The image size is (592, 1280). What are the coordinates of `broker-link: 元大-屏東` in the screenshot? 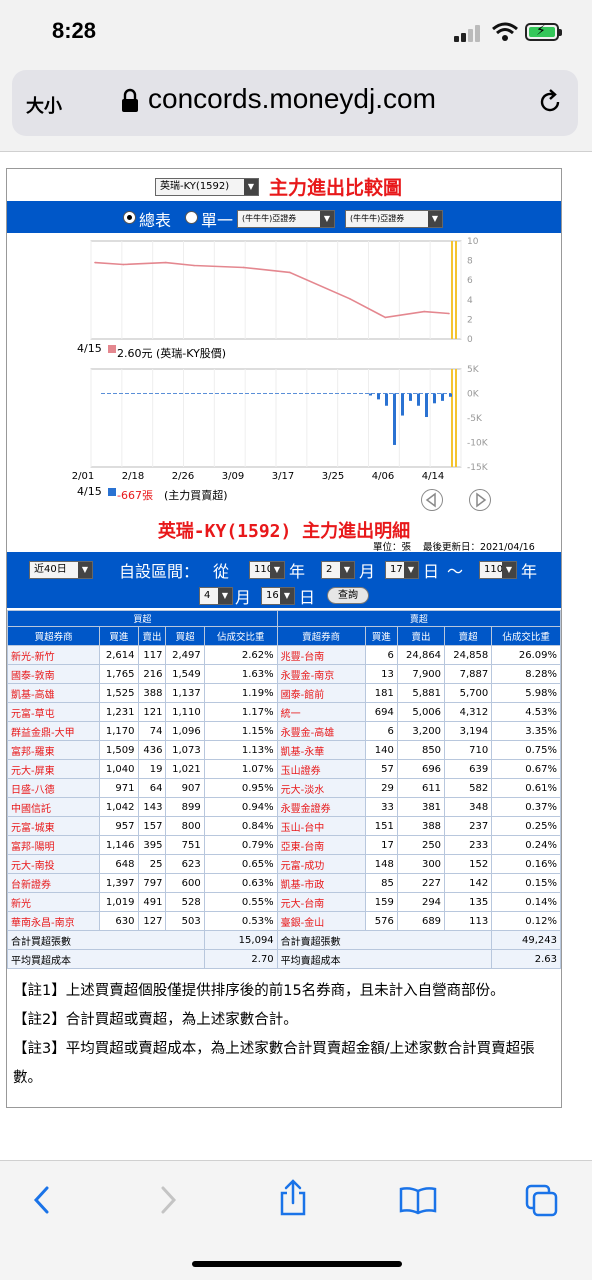 It's located at (53, 769).